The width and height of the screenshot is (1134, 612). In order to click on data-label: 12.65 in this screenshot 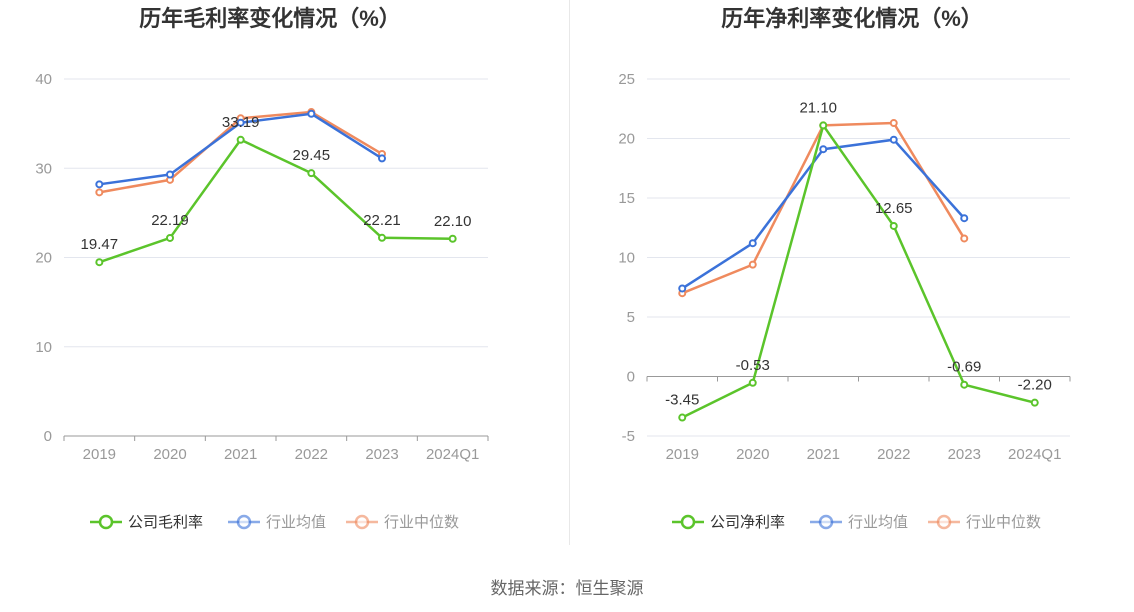, I will do `click(894, 208)`.